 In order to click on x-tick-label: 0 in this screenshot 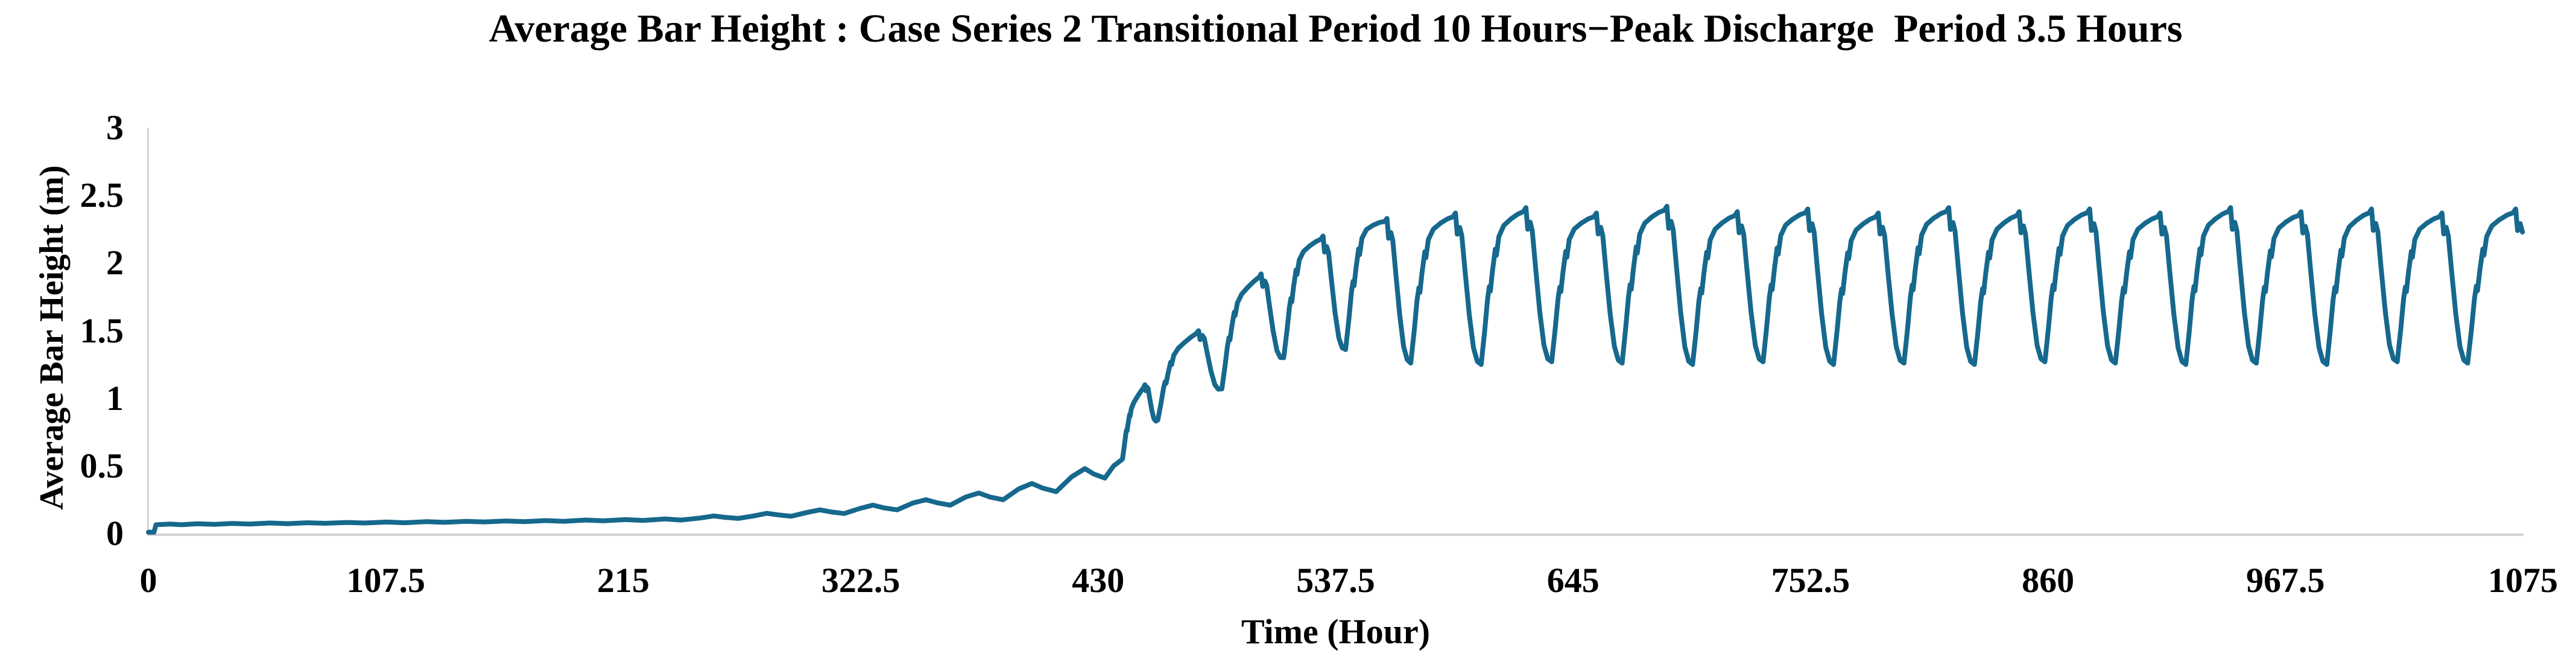, I will do `click(148, 580)`.